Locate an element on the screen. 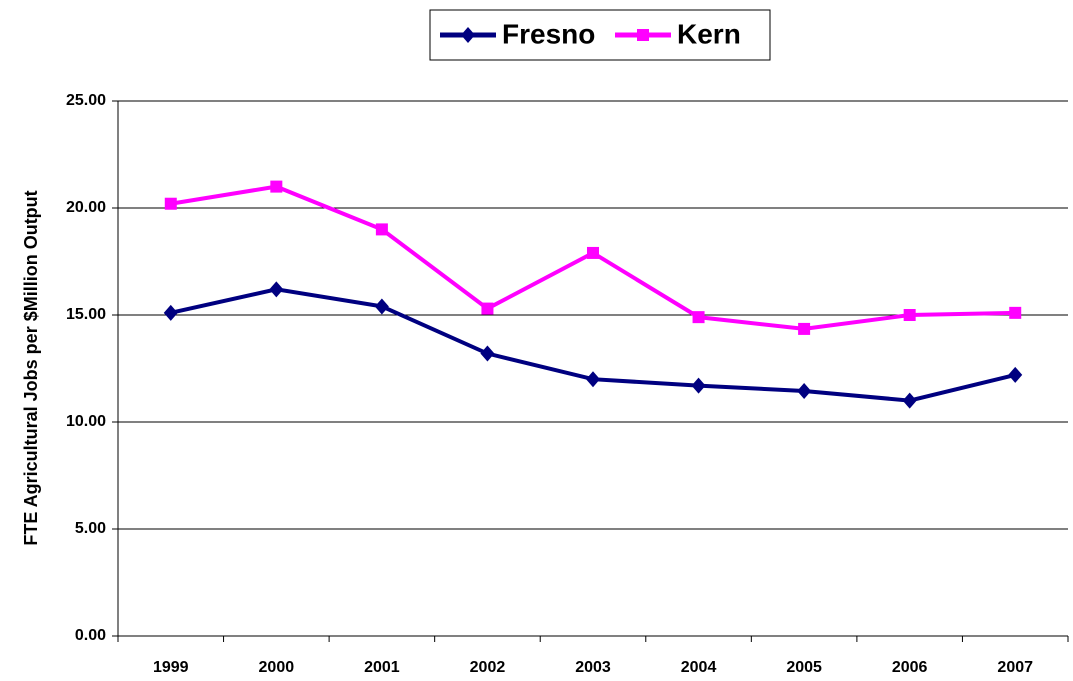 Image resolution: width=1073 pixels, height=681 pixels. x-tick-label: 2007 is located at coordinates (1015, 667).